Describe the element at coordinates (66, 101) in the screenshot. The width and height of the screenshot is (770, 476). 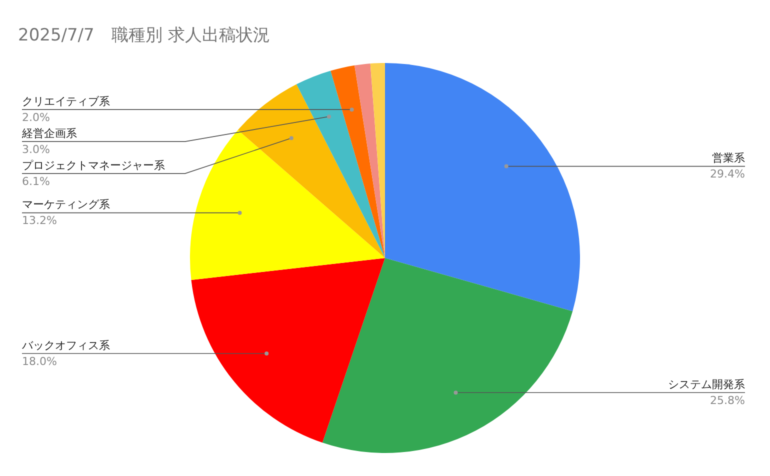
I see `slice-label: クリエイティブ系` at that location.